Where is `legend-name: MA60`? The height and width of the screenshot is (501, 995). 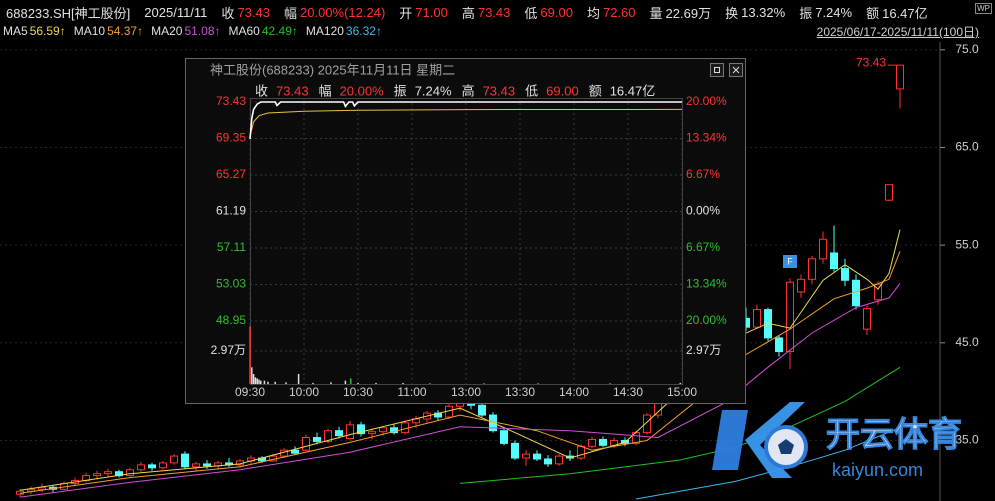
legend-name: MA60 is located at coordinates (244, 31).